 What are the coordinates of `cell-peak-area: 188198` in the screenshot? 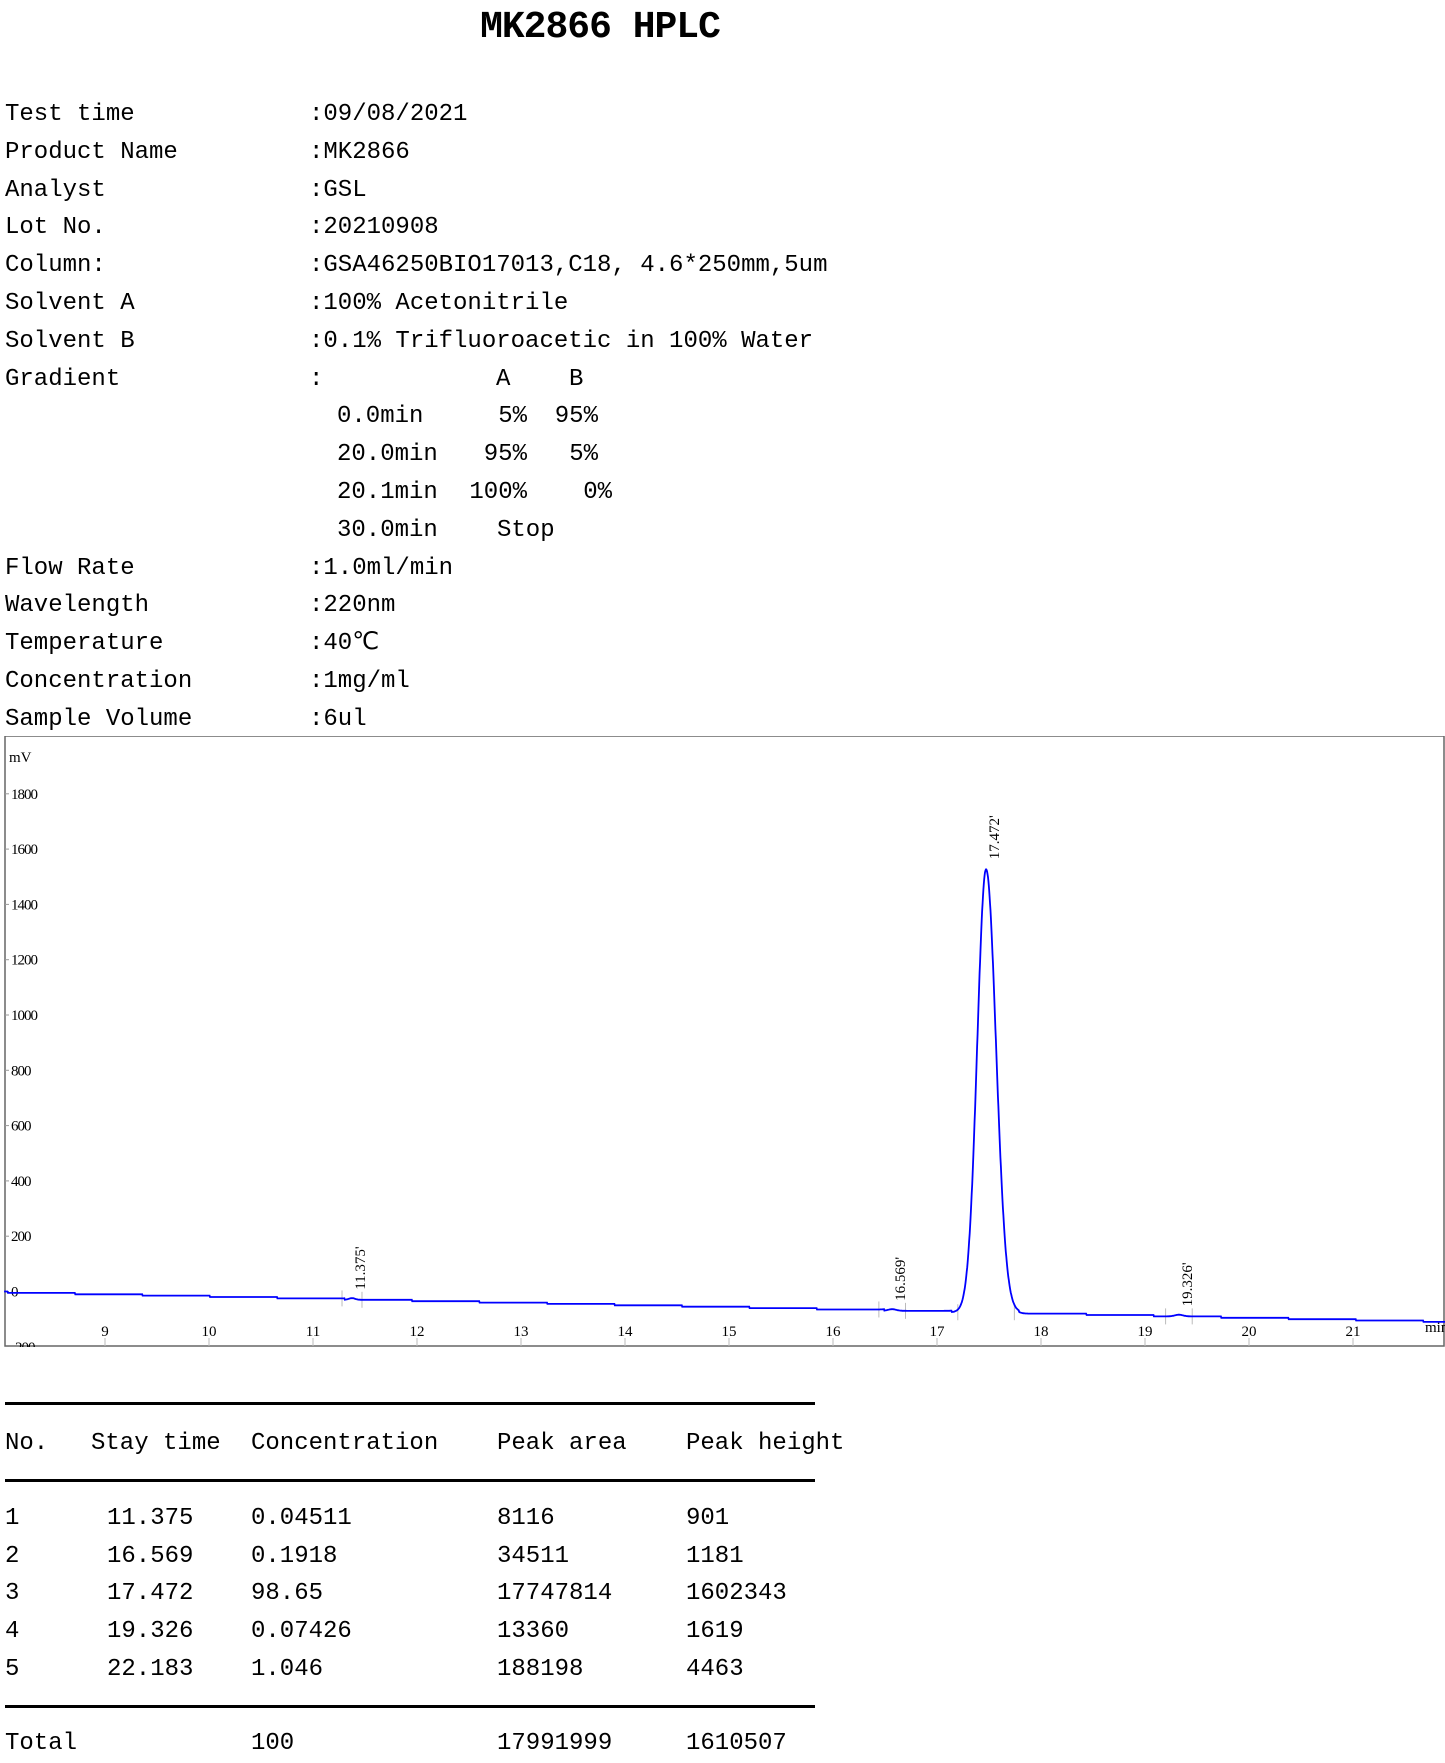 It's located at (540, 1669).